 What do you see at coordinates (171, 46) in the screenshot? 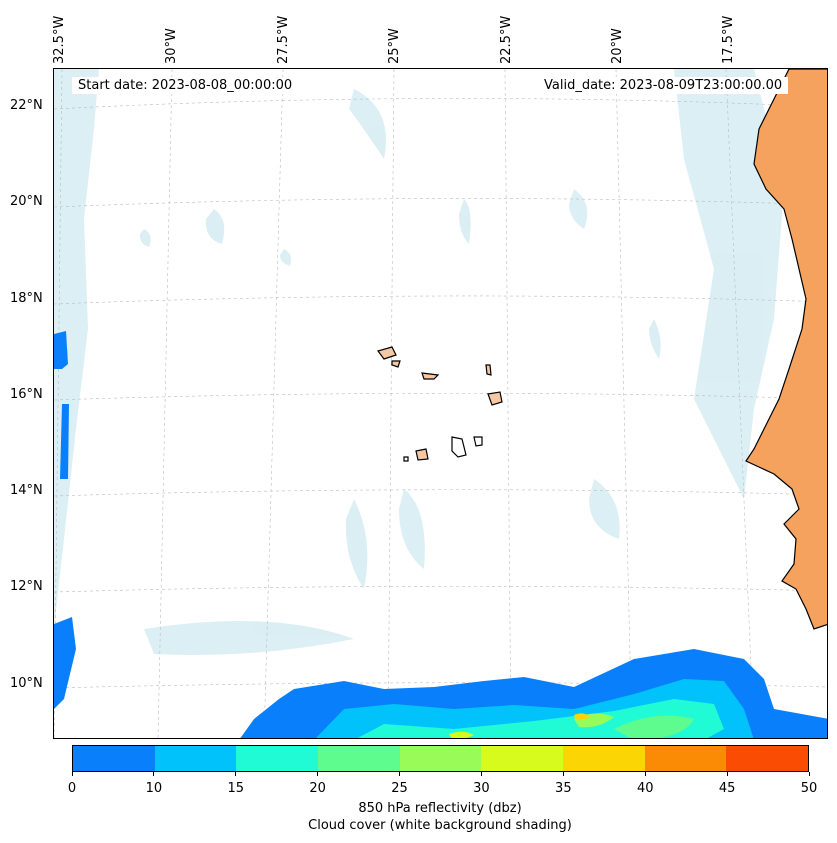
I see `lon-label-30w: 30°W` at bounding box center [171, 46].